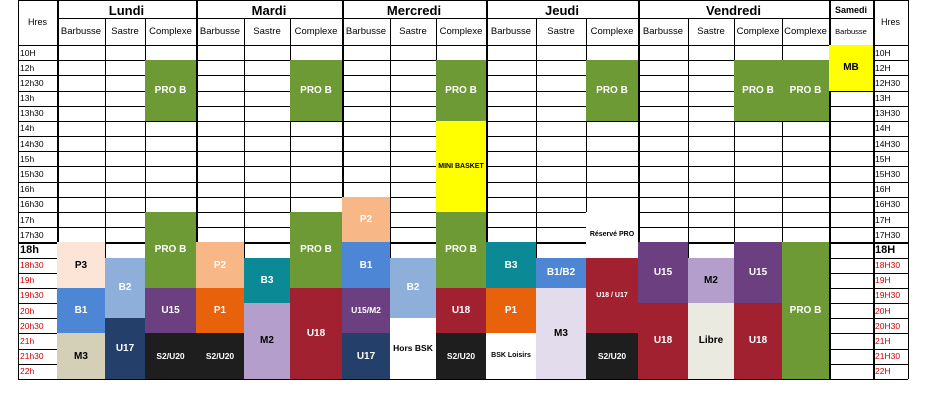  I want to click on time-label-right: 15H30, so click(888, 174).